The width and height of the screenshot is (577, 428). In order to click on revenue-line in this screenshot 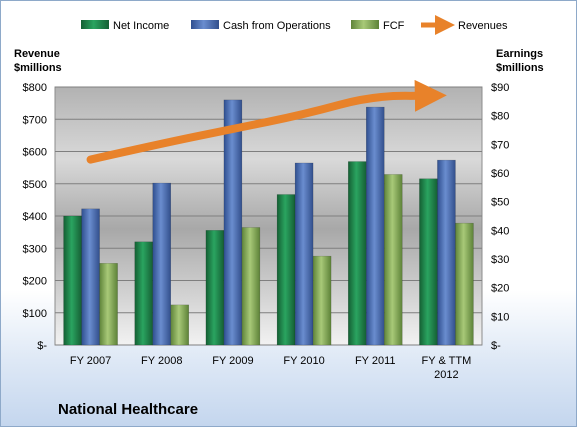, I will do `click(266, 121)`.